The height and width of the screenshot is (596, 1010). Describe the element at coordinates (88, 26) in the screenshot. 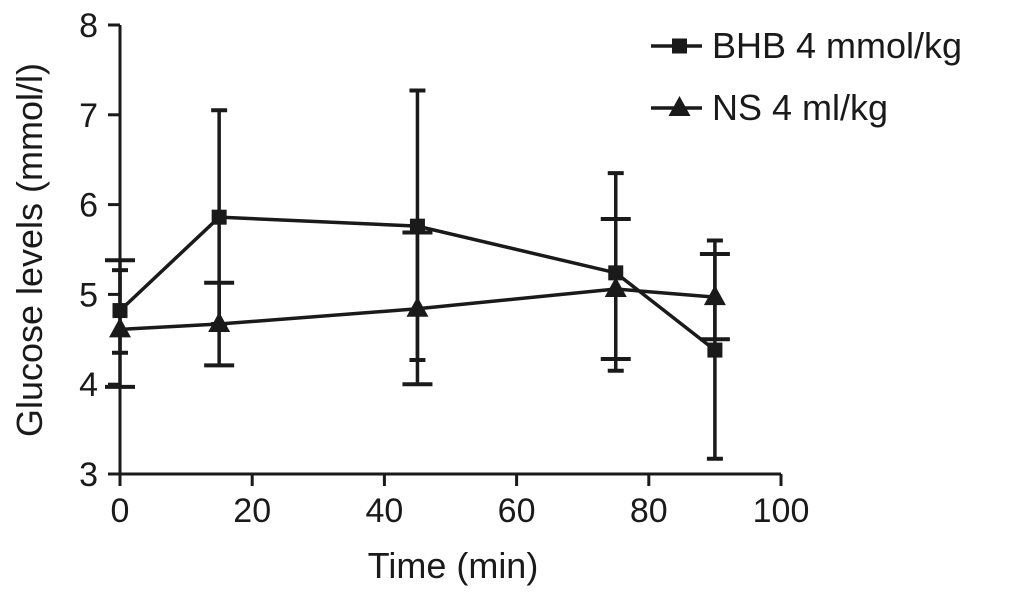

I see `y-tick-label: 8` at that location.